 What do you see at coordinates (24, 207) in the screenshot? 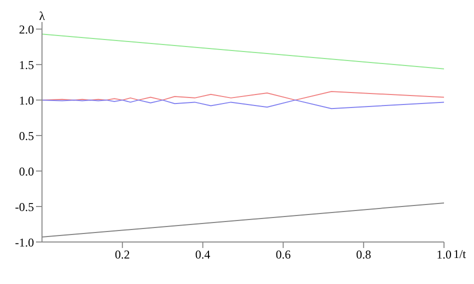
I see `y-tick-label: -0.5` at bounding box center [24, 207].